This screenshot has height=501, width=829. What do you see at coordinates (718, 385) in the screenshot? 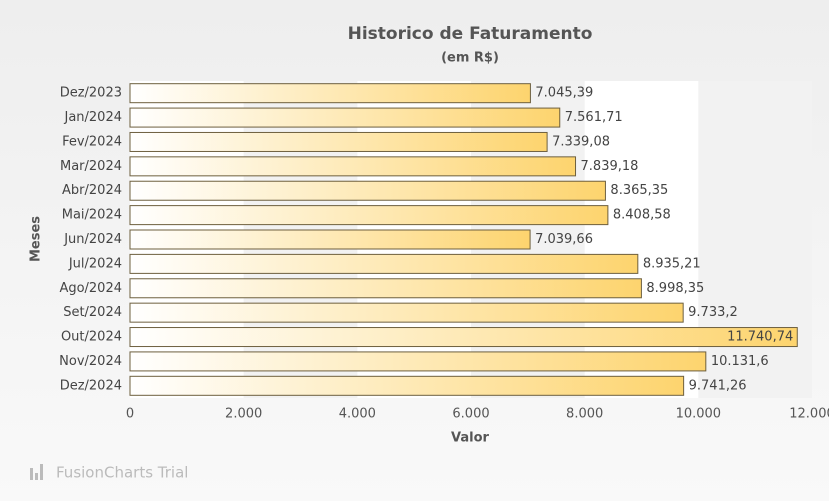
I see `value-label: 9.741,26` at bounding box center [718, 385].